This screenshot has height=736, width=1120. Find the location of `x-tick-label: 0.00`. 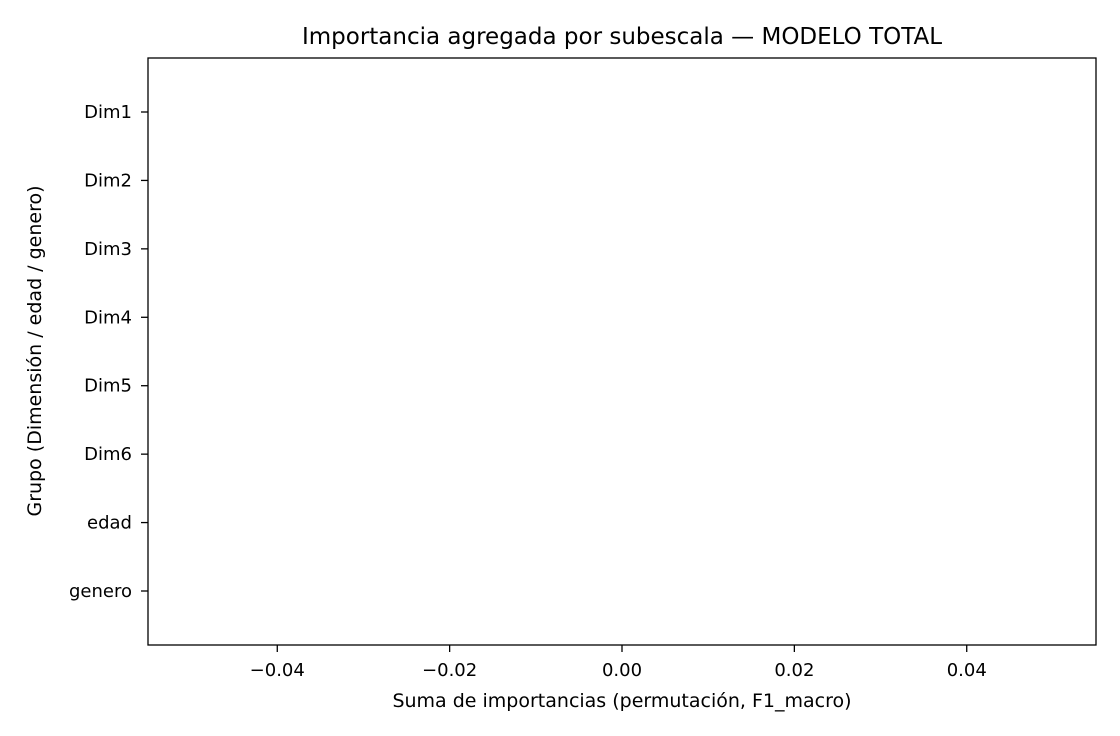

x-tick-label: 0.00 is located at coordinates (622, 670).